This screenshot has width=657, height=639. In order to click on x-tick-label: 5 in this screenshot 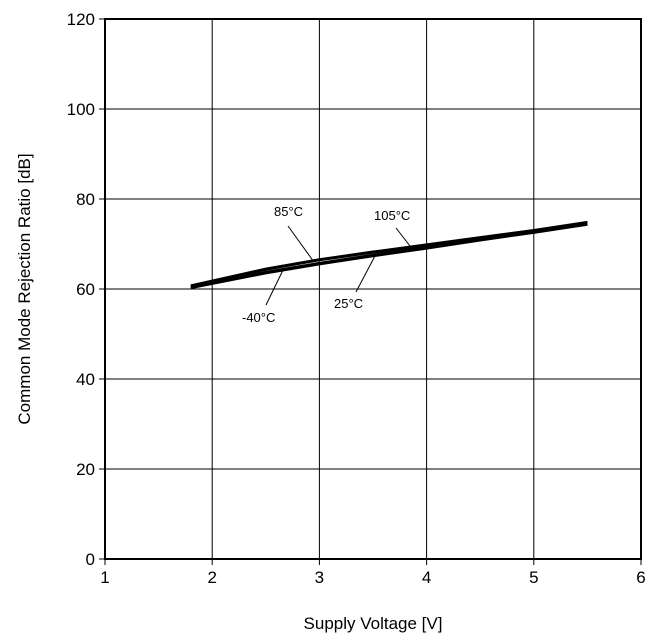, I will do `click(533, 577)`.